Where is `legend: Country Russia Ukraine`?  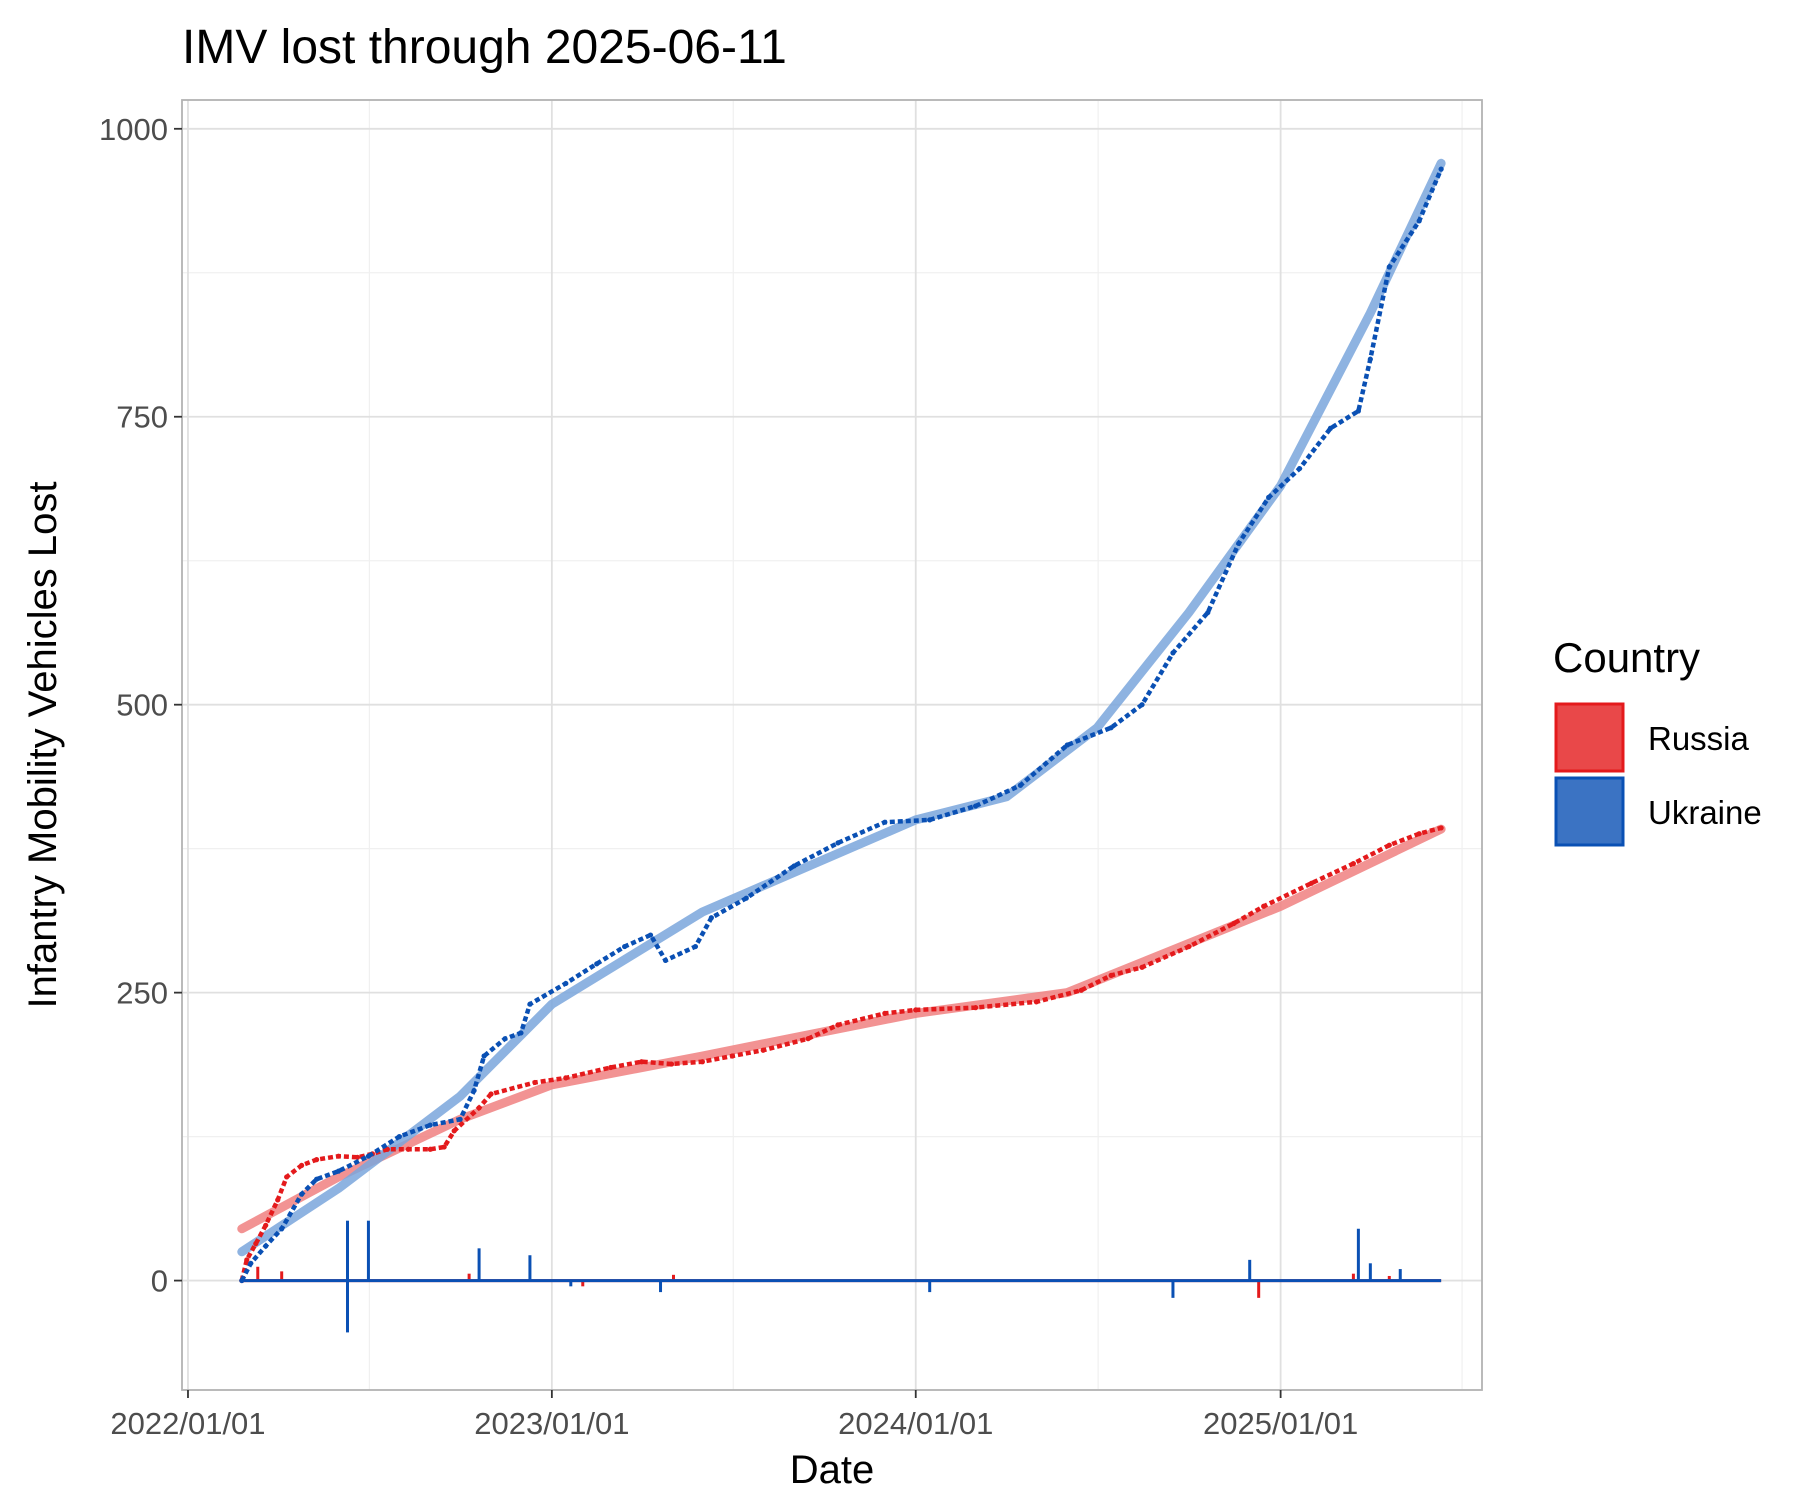
legend: Country Russia Ukraine is located at coordinates (1657, 740).